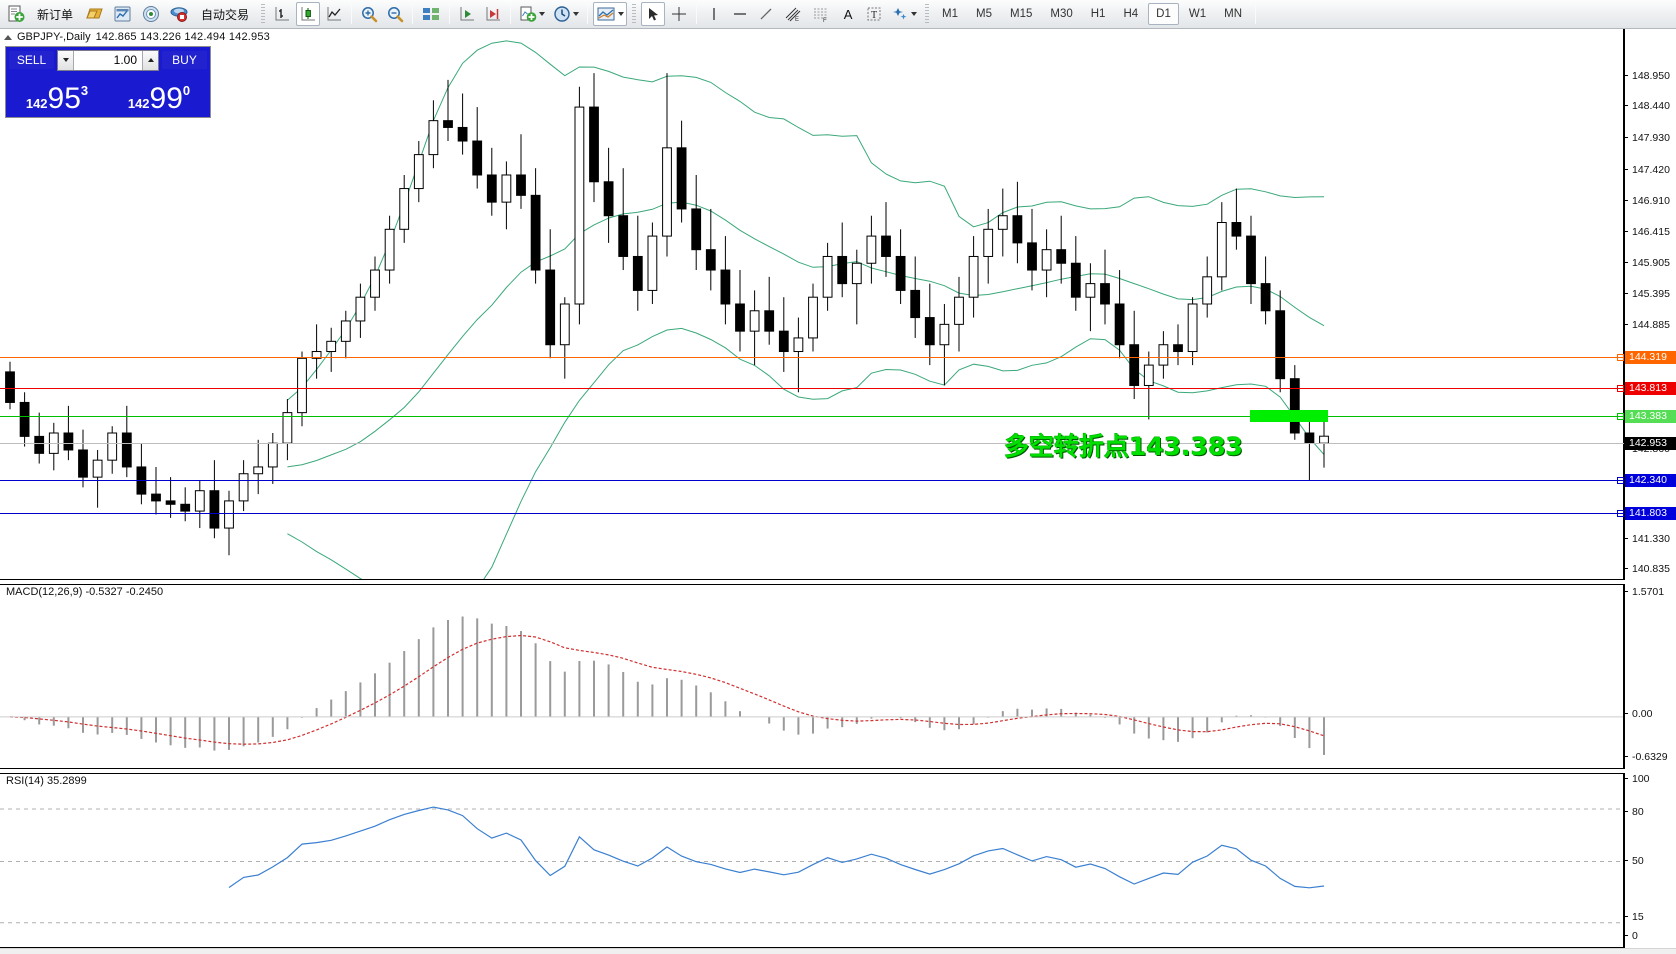 Image resolution: width=1676 pixels, height=954 pixels. What do you see at coordinates (1650, 357) in the screenshot?
I see `price-level-tag: 144.319` at bounding box center [1650, 357].